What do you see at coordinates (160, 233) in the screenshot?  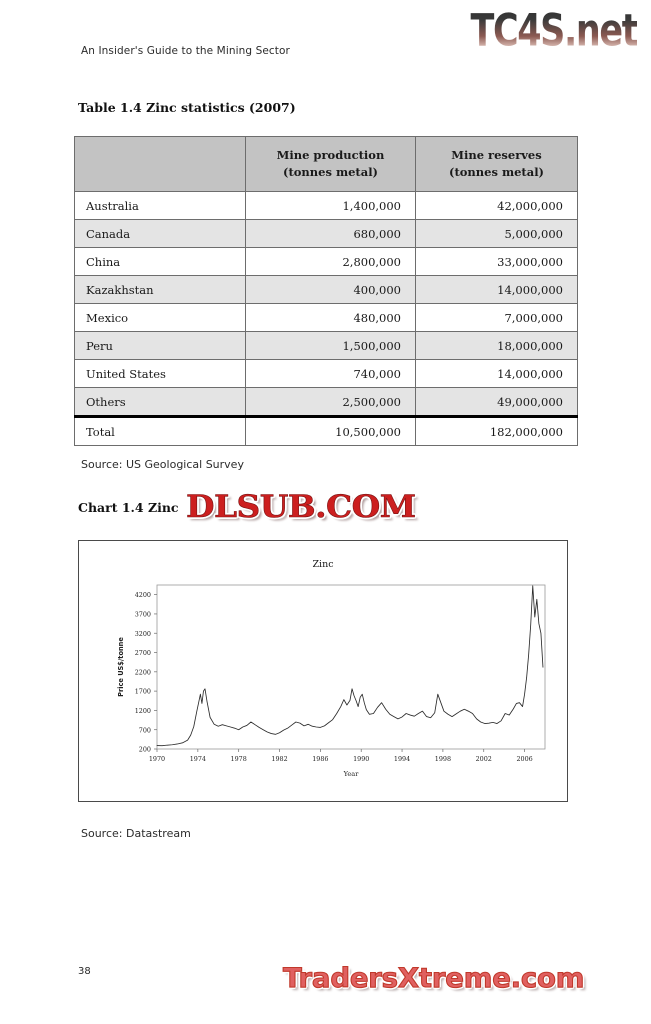 I see `cell-country: Canada` at bounding box center [160, 233].